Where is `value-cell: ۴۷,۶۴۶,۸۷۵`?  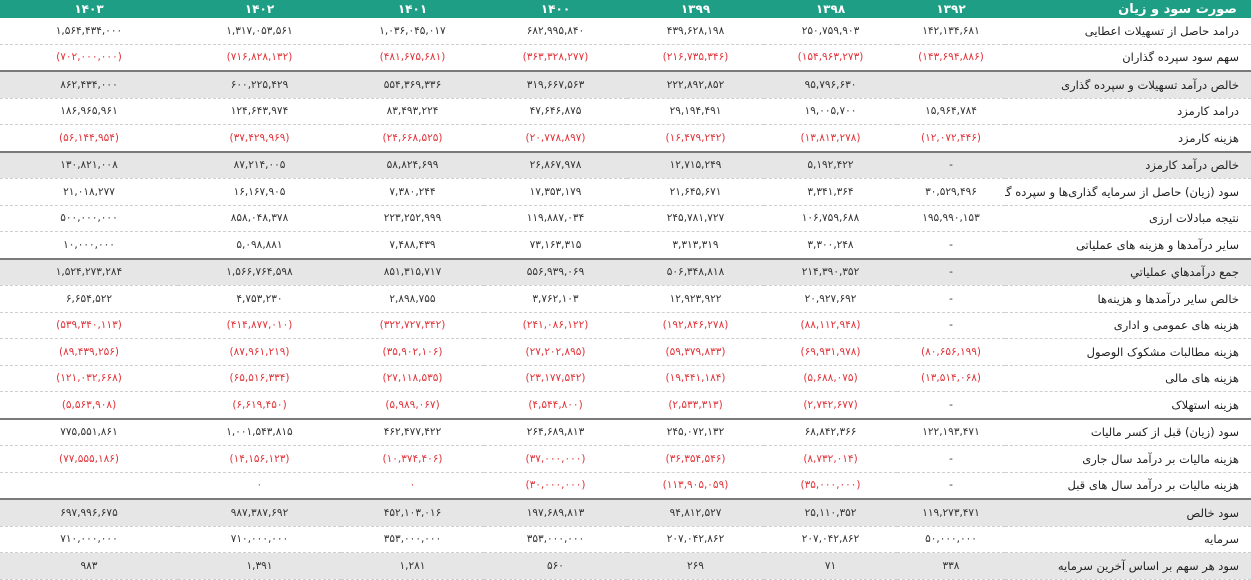 value-cell: ۴۷,۶۴۶,۸۷۵ is located at coordinates (555, 111).